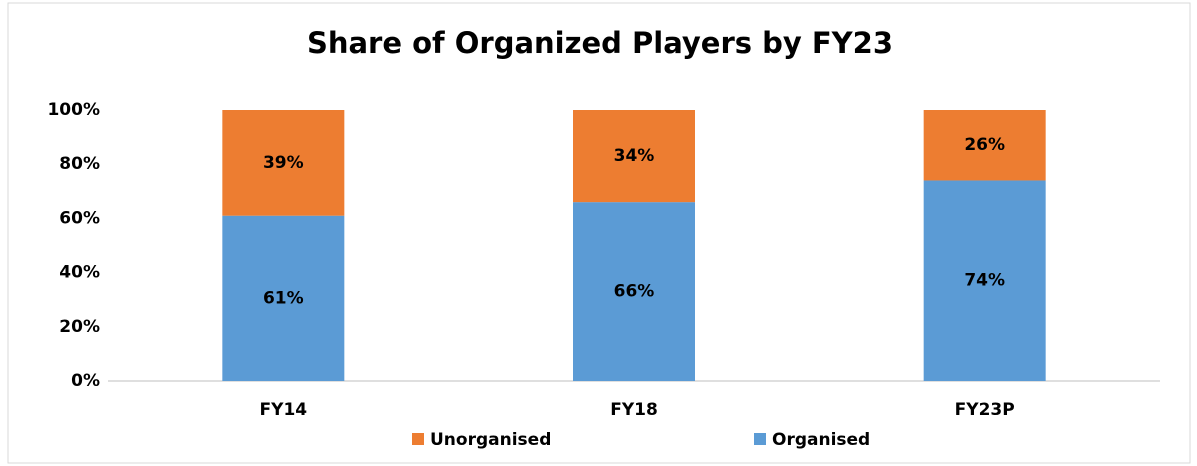  I want to click on data-label: 26%, so click(984, 145).